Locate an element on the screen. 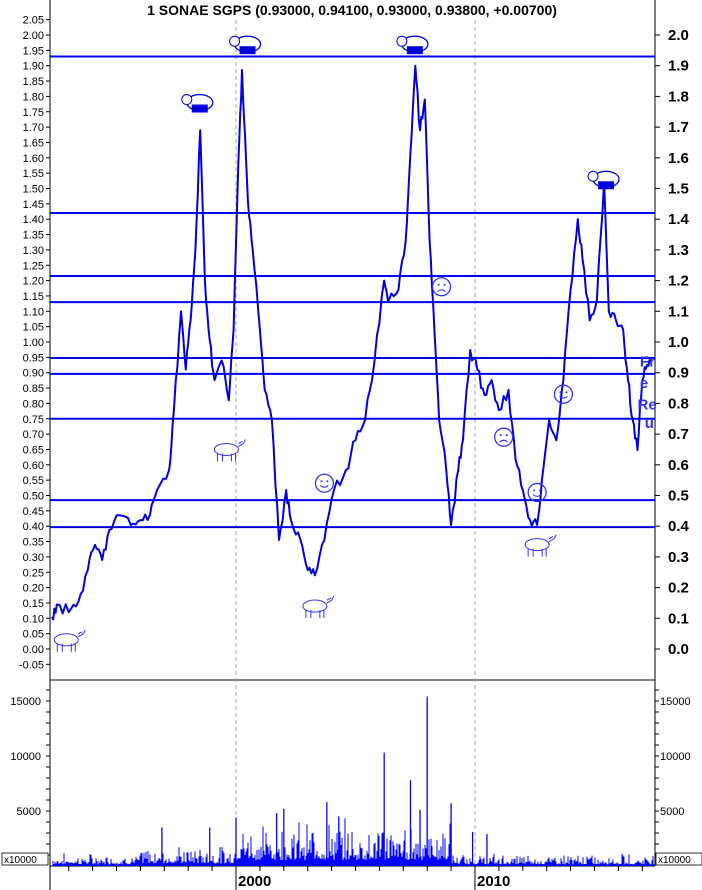 Image resolution: width=702 pixels, height=890 pixels. x-tick-label: 2010 is located at coordinates (493, 881).